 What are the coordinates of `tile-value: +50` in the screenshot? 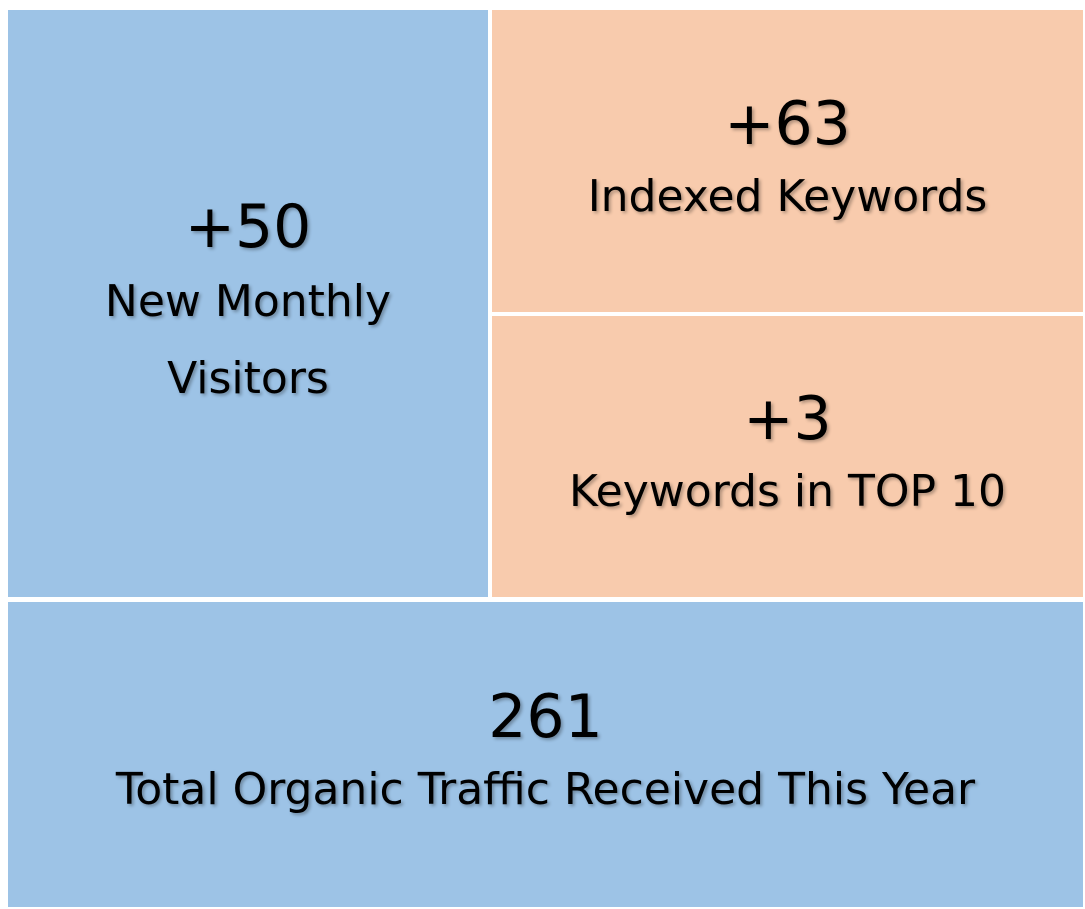 It's located at (248, 226).